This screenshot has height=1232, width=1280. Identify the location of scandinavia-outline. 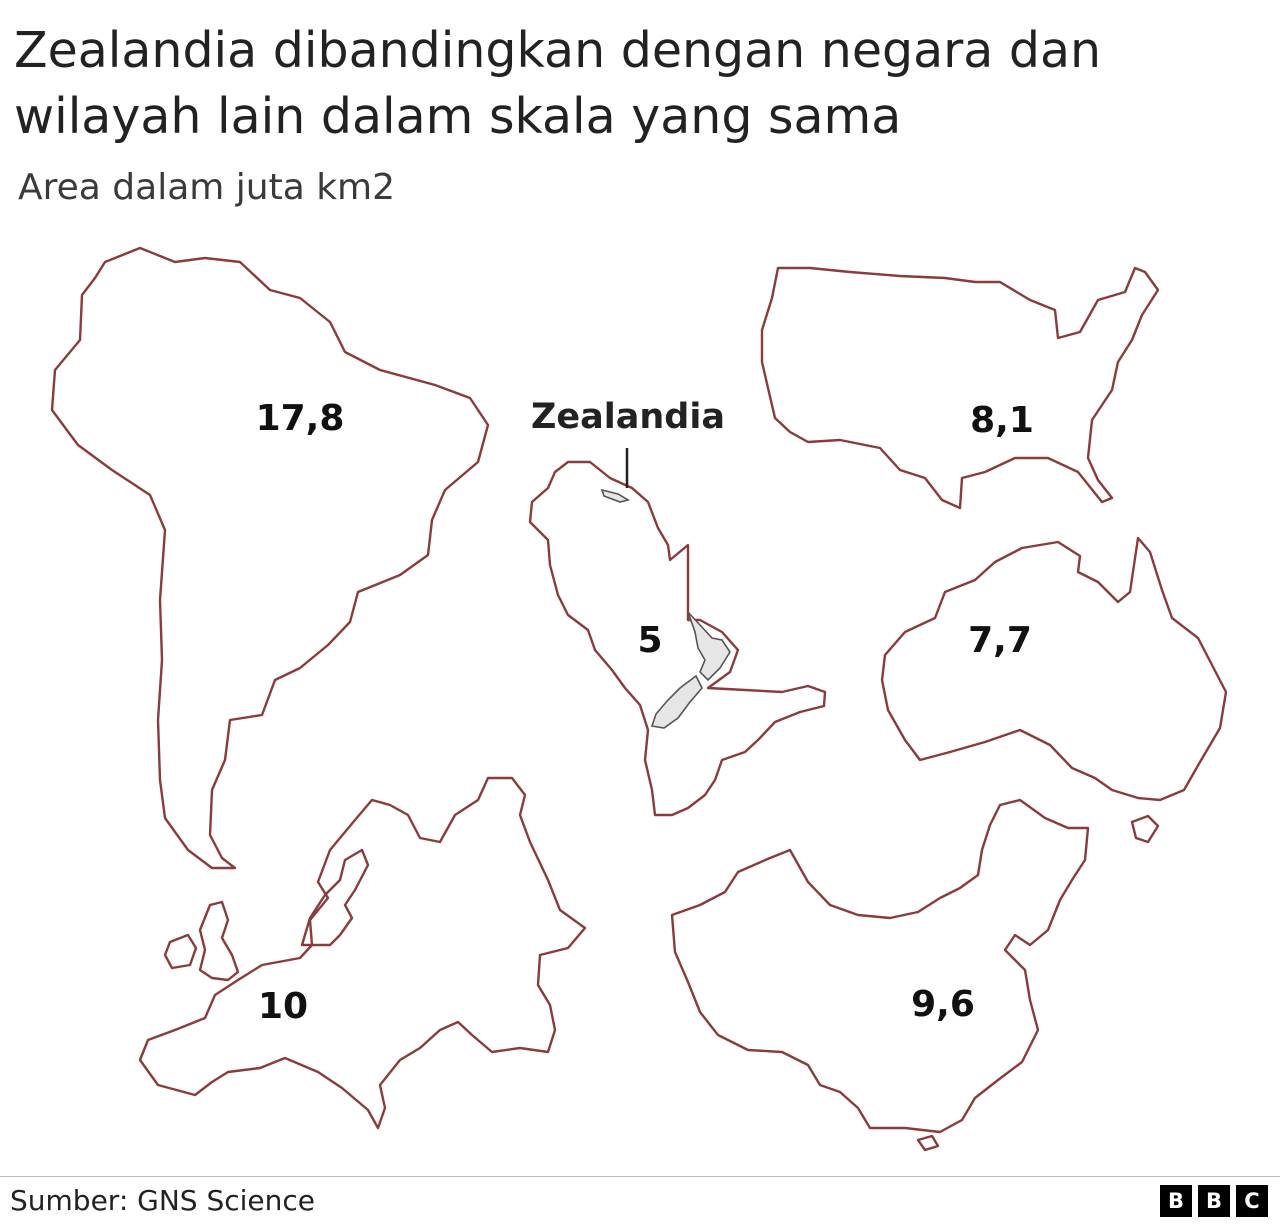
(335, 897).